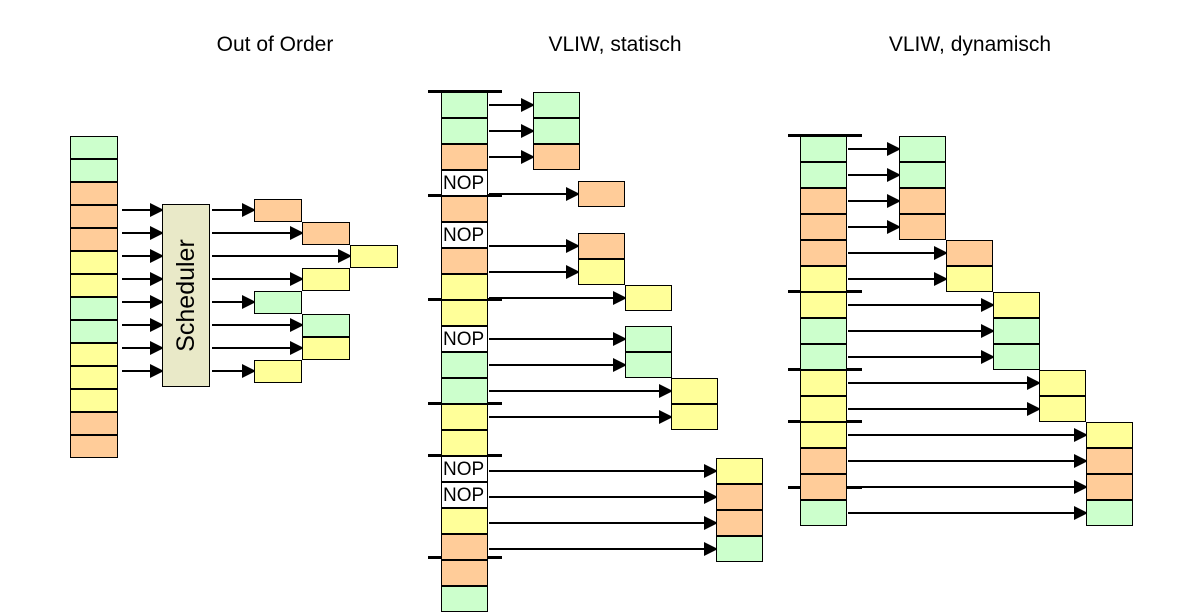  Describe the element at coordinates (615, 44) in the screenshot. I see `title-vliw-statisch: VLIW, statisch` at that location.